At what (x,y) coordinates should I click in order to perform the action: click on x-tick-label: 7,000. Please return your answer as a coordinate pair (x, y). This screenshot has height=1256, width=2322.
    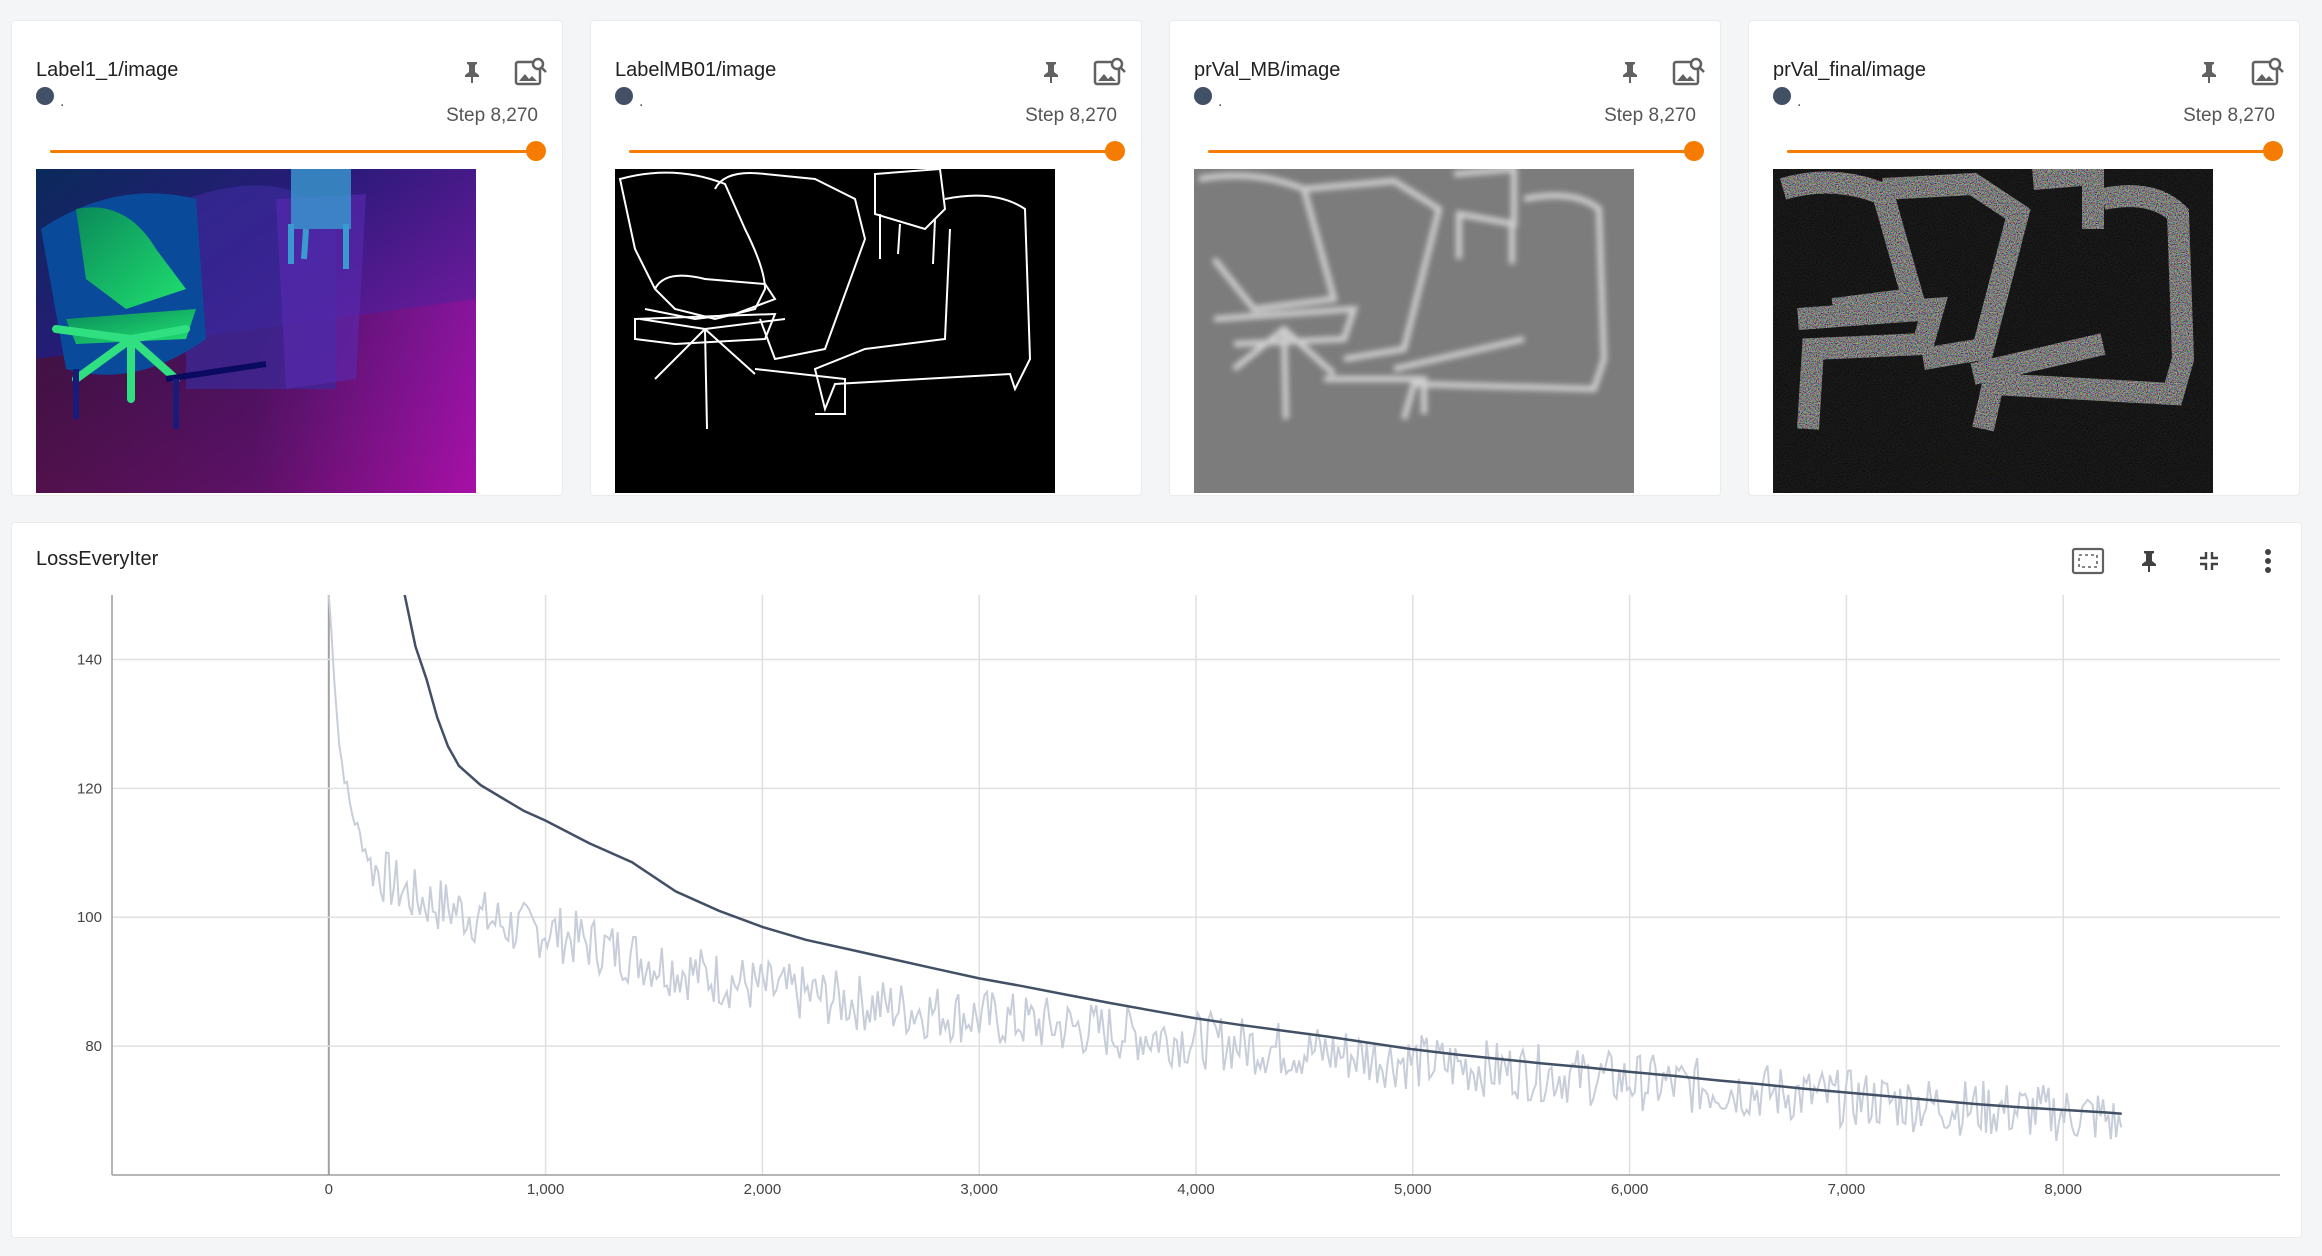
    Looking at the image, I should click on (1847, 1189).